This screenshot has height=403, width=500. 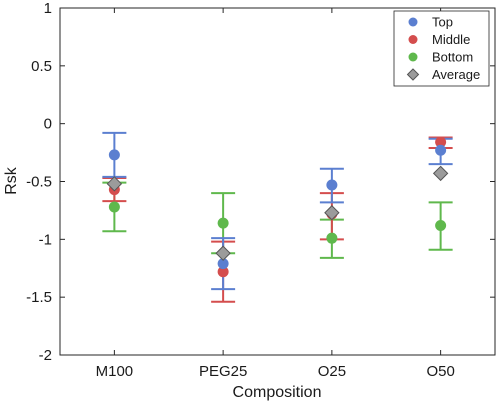 What do you see at coordinates (223, 371) in the screenshot?
I see `x-tick-label: PEG25` at bounding box center [223, 371].